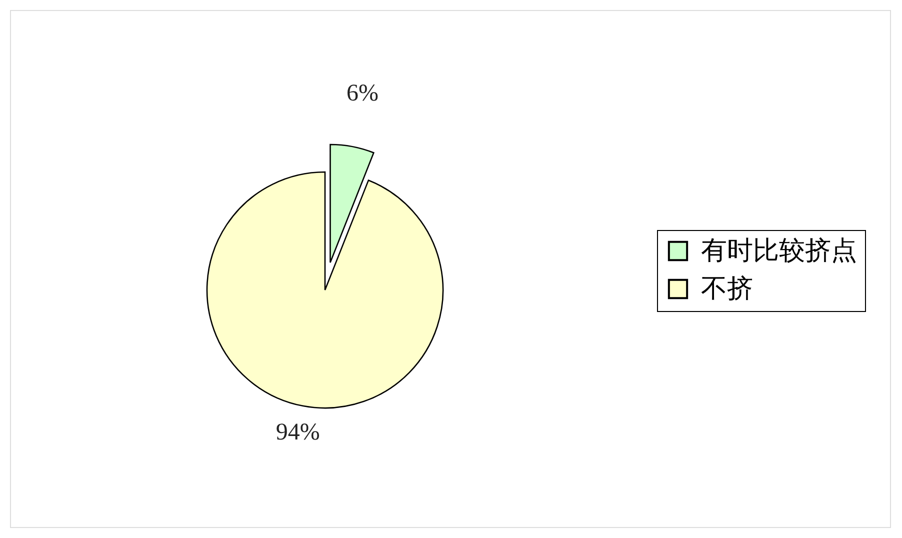 The width and height of the screenshot is (902, 538). Describe the element at coordinates (298, 432) in the screenshot. I see `data-label: 94%` at that location.